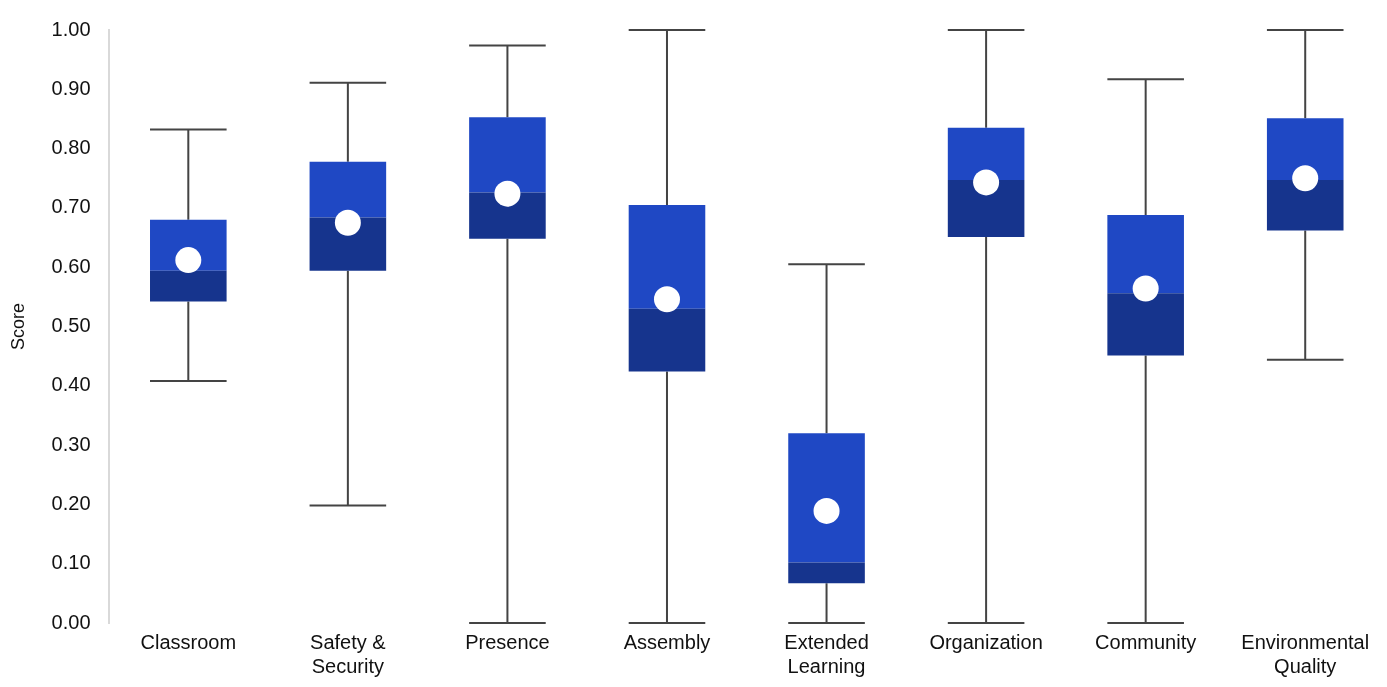  I want to click on x-tick-label: Classroom, so click(188, 641).